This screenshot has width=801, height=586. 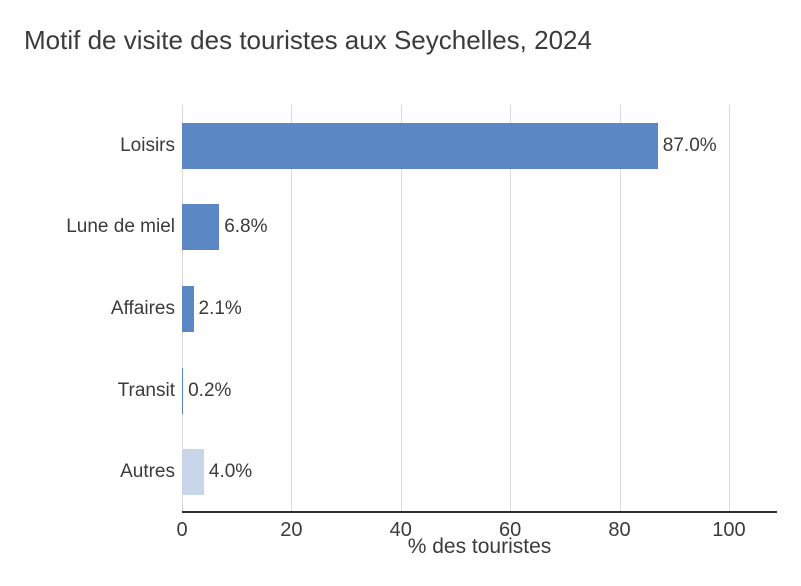 What do you see at coordinates (182, 530) in the screenshot?
I see `x-tick-label: 0` at bounding box center [182, 530].